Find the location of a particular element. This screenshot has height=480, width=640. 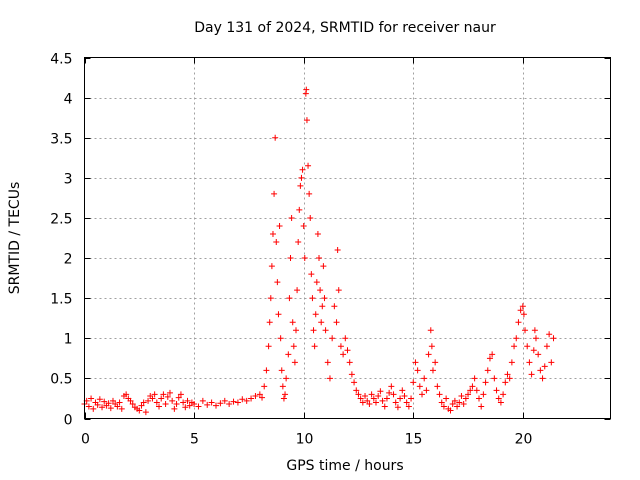

y-tick-label: 3 is located at coordinates (68, 180).